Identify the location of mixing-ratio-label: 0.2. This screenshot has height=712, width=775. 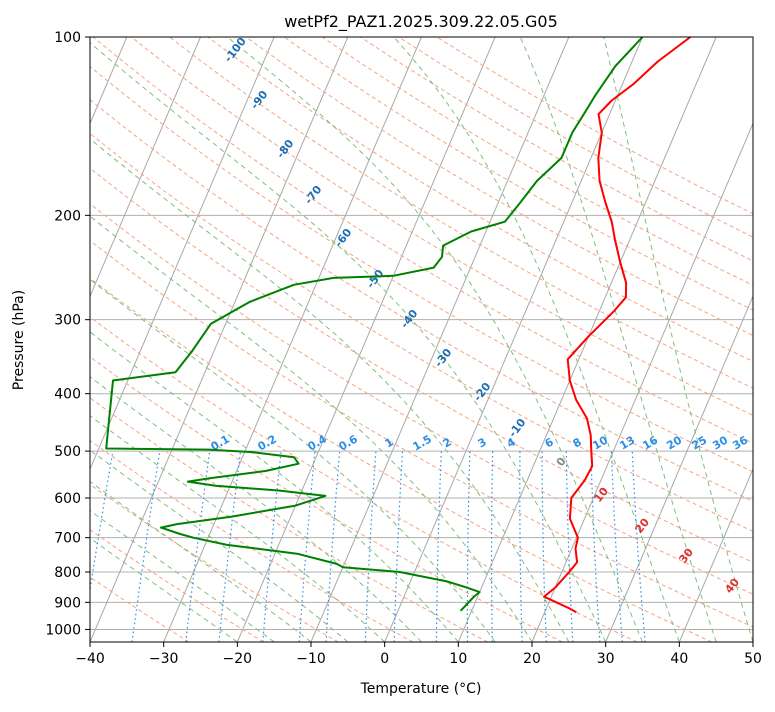
(267, 442).